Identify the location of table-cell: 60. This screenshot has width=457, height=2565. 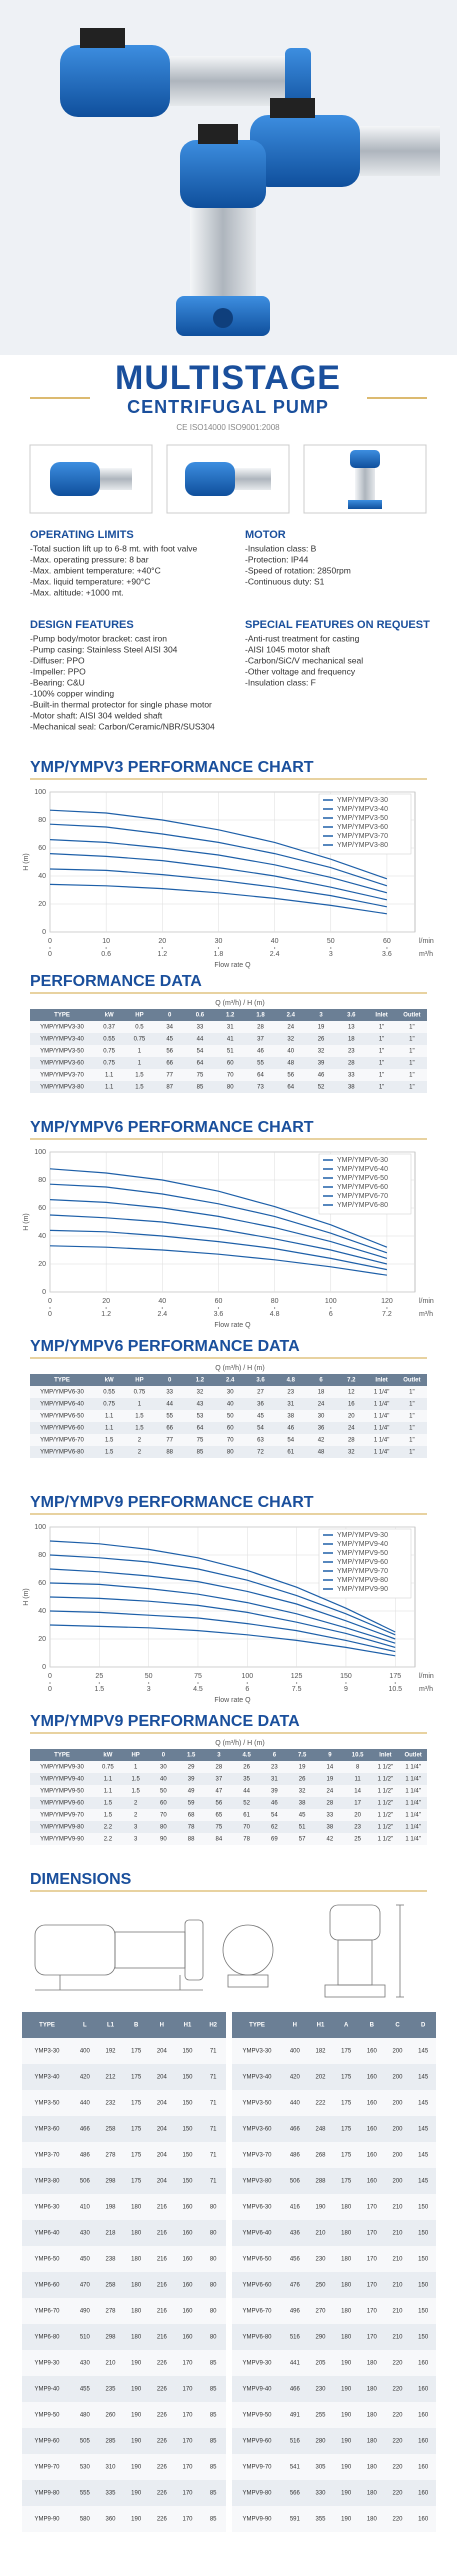
(230, 1429).